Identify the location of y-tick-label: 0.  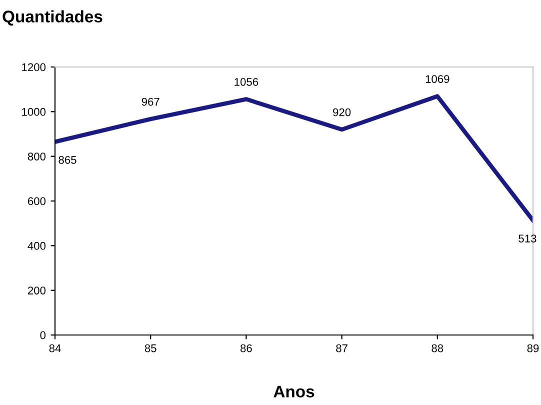
(43, 335).